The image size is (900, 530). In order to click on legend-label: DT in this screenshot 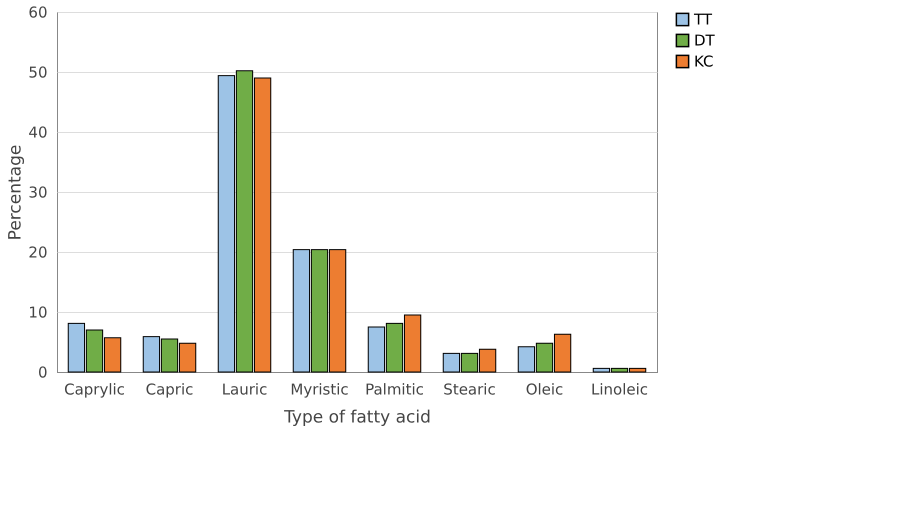, I will do `click(705, 41)`.